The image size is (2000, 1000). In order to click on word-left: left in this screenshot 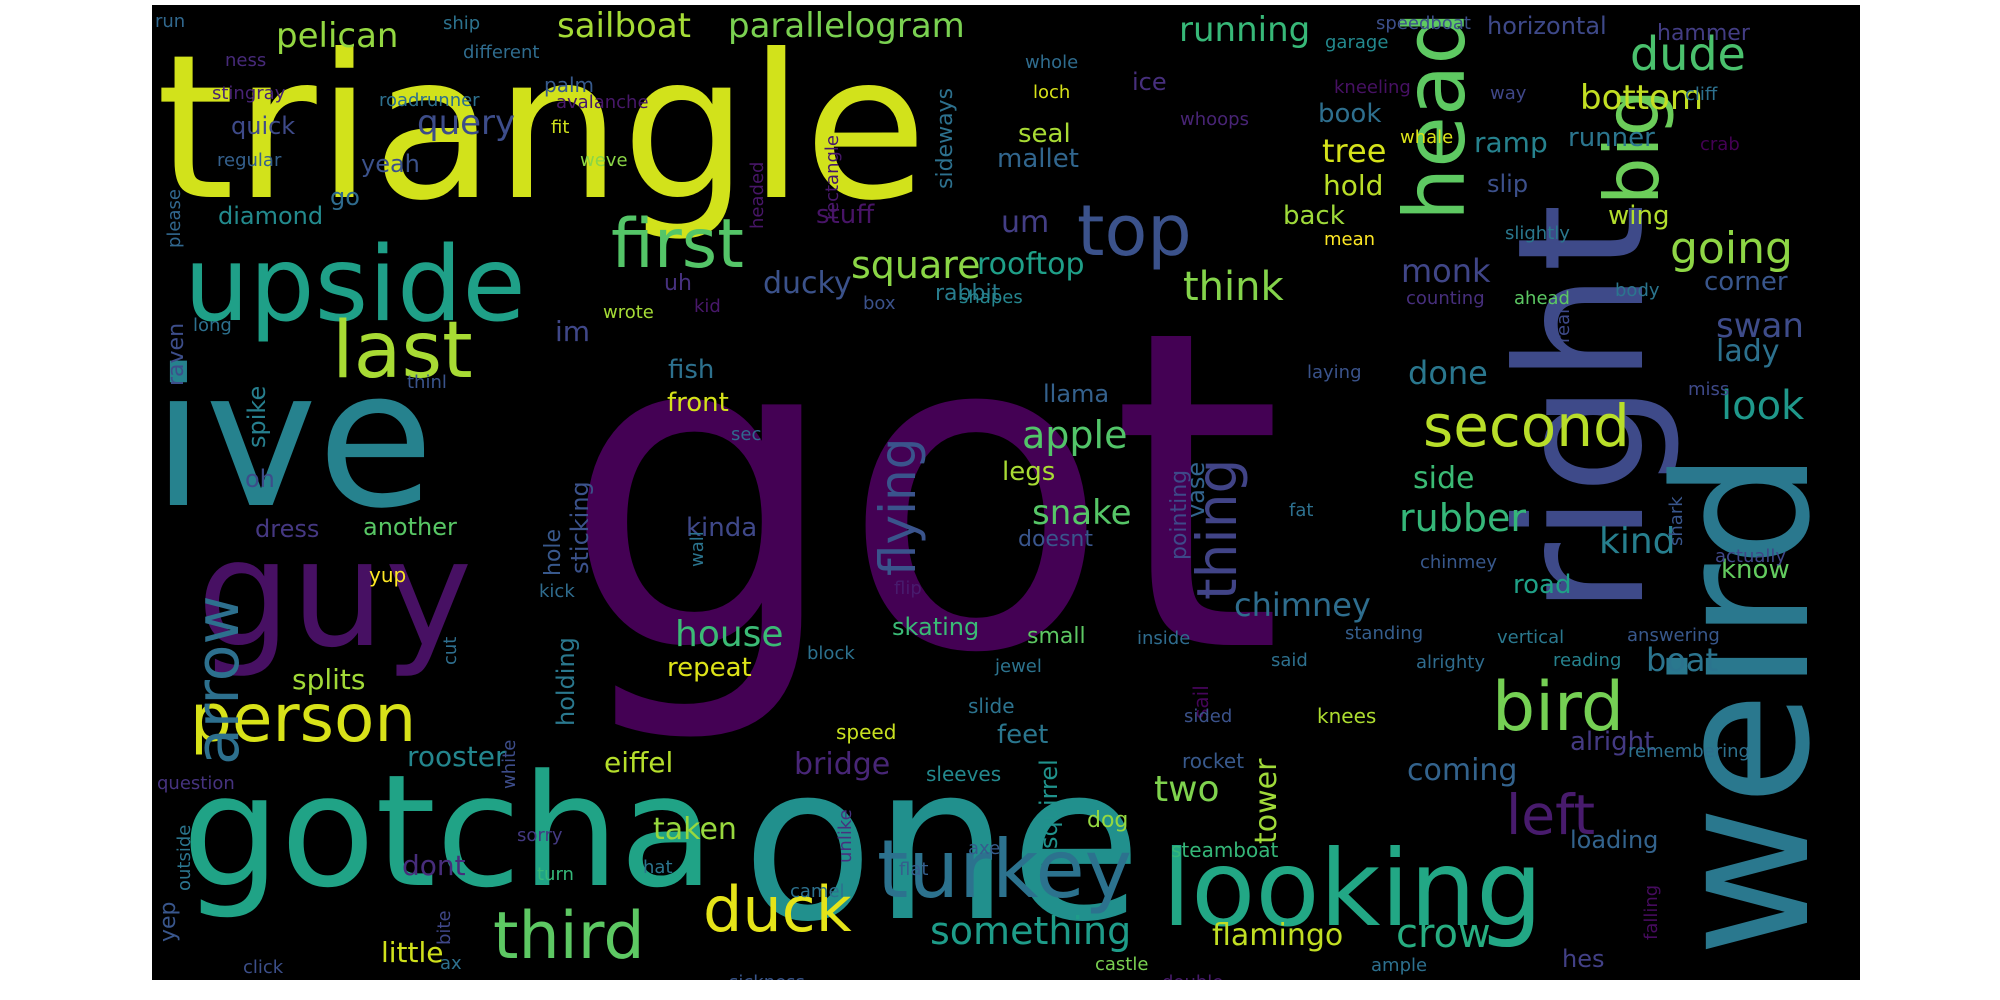, I will do `click(1550, 815)`.